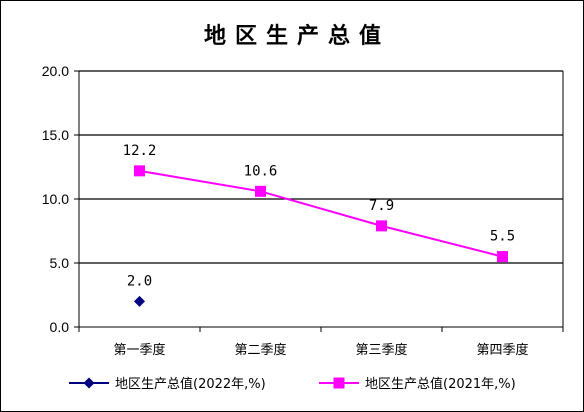 This screenshot has height=412, width=584. Describe the element at coordinates (502, 237) in the screenshot. I see `data-label: 5.5` at that location.